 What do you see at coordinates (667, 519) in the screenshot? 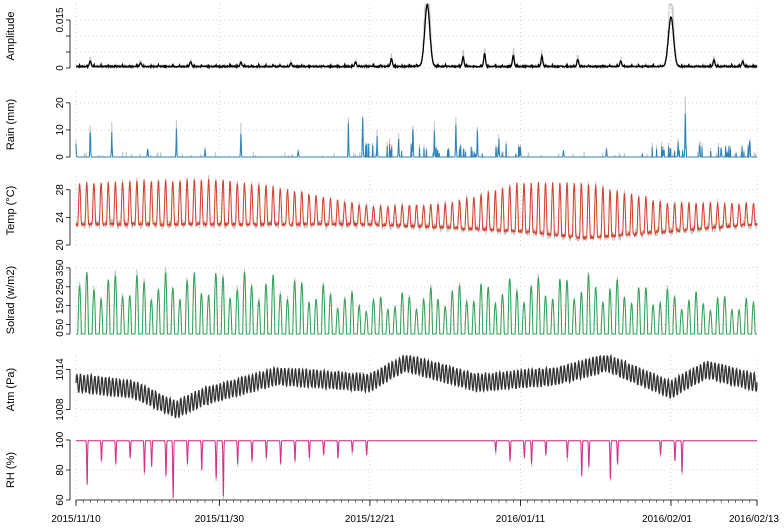
I see `x-tick-label-4: 2016/02/01` at bounding box center [667, 519].